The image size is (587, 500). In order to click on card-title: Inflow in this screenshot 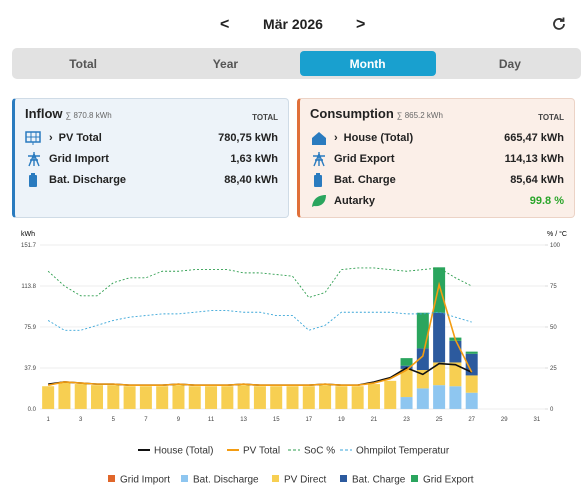, I will do `click(44, 113)`.